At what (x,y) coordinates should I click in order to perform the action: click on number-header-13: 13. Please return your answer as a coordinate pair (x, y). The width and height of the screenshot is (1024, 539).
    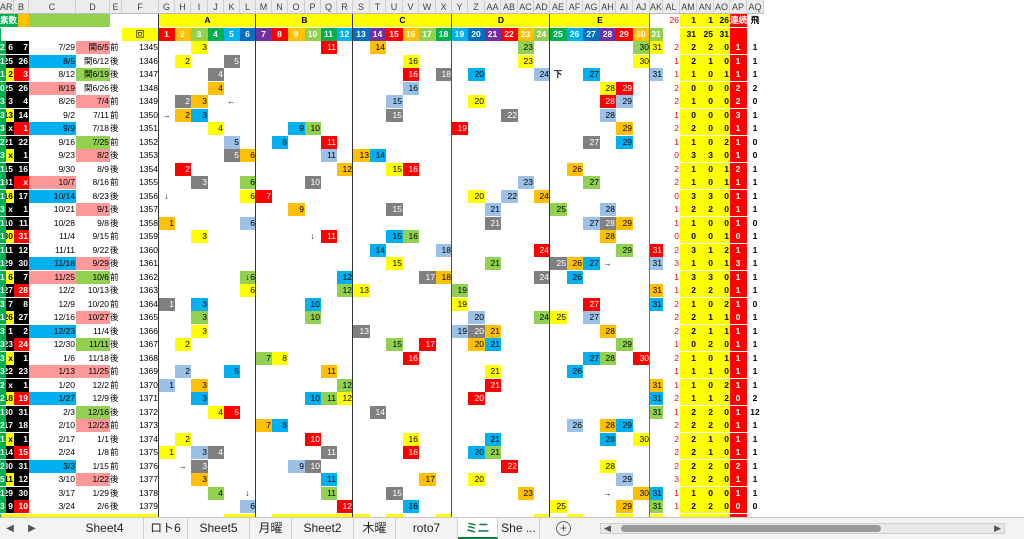
    Looking at the image, I should click on (361, 34).